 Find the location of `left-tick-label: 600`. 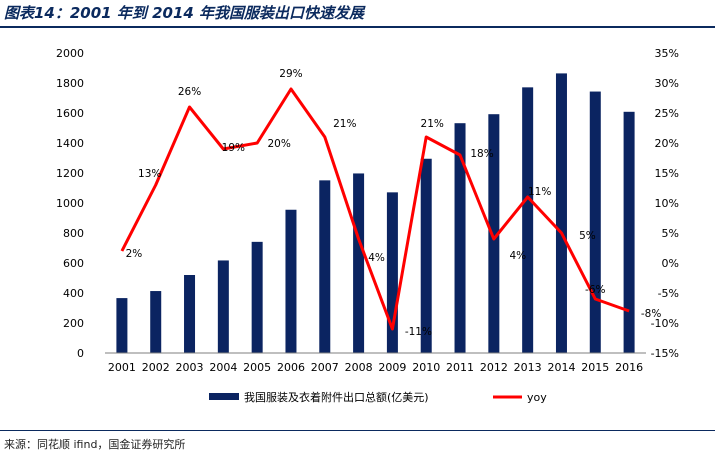

left-tick-label: 600 is located at coordinates (73, 263).